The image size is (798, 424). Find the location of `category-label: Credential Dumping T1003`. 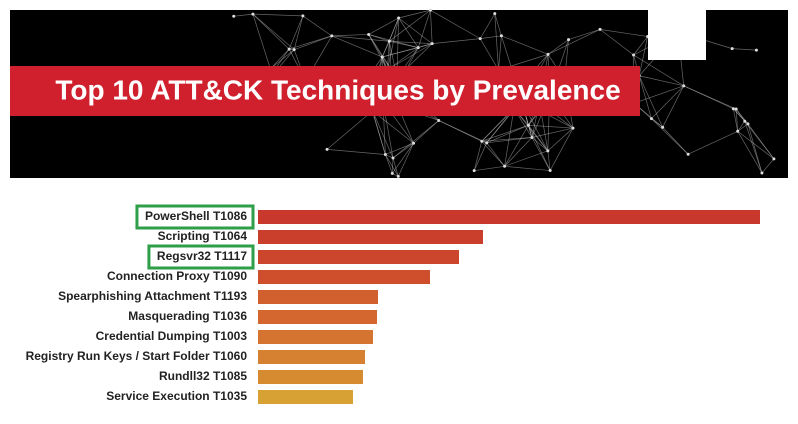

category-label: Credential Dumping T1003 is located at coordinates (172, 336).